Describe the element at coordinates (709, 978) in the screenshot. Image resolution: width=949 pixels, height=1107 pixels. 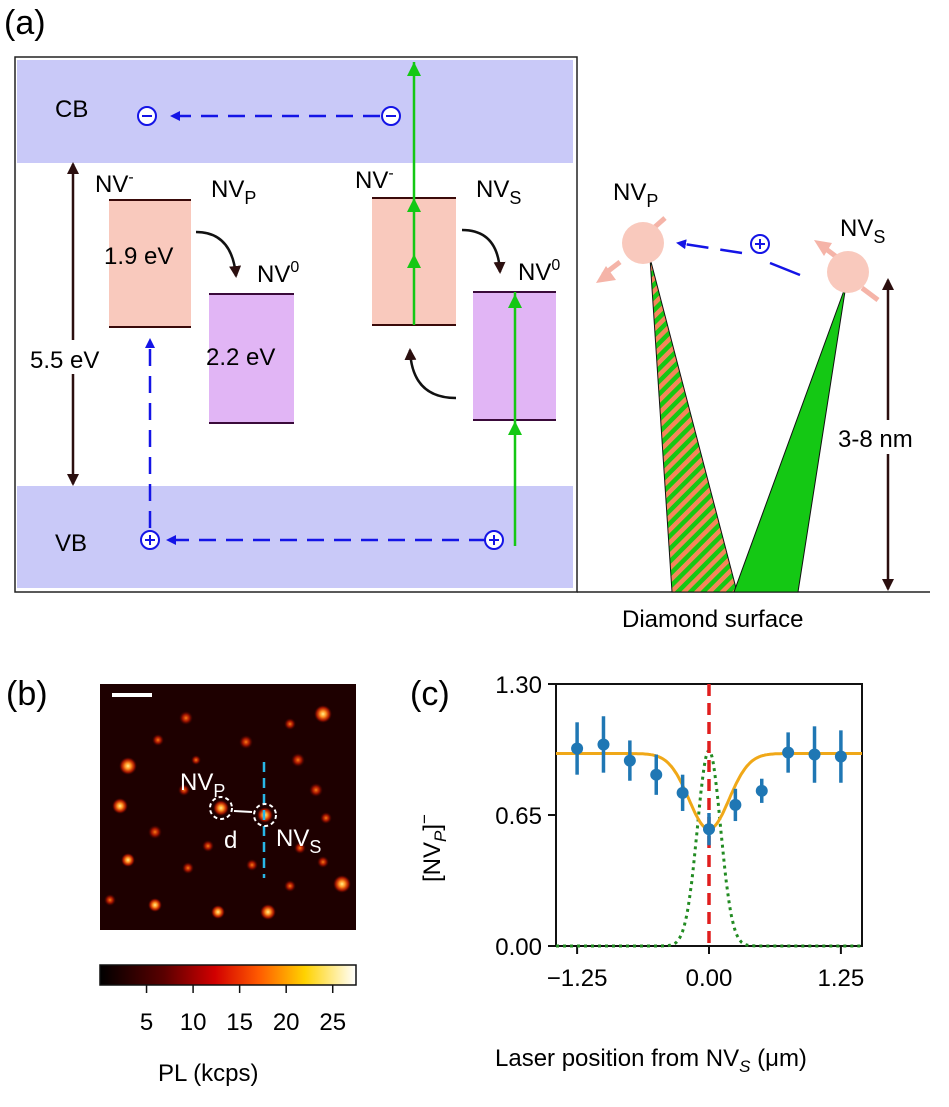
I see `x-tick-label: 0.00` at that location.